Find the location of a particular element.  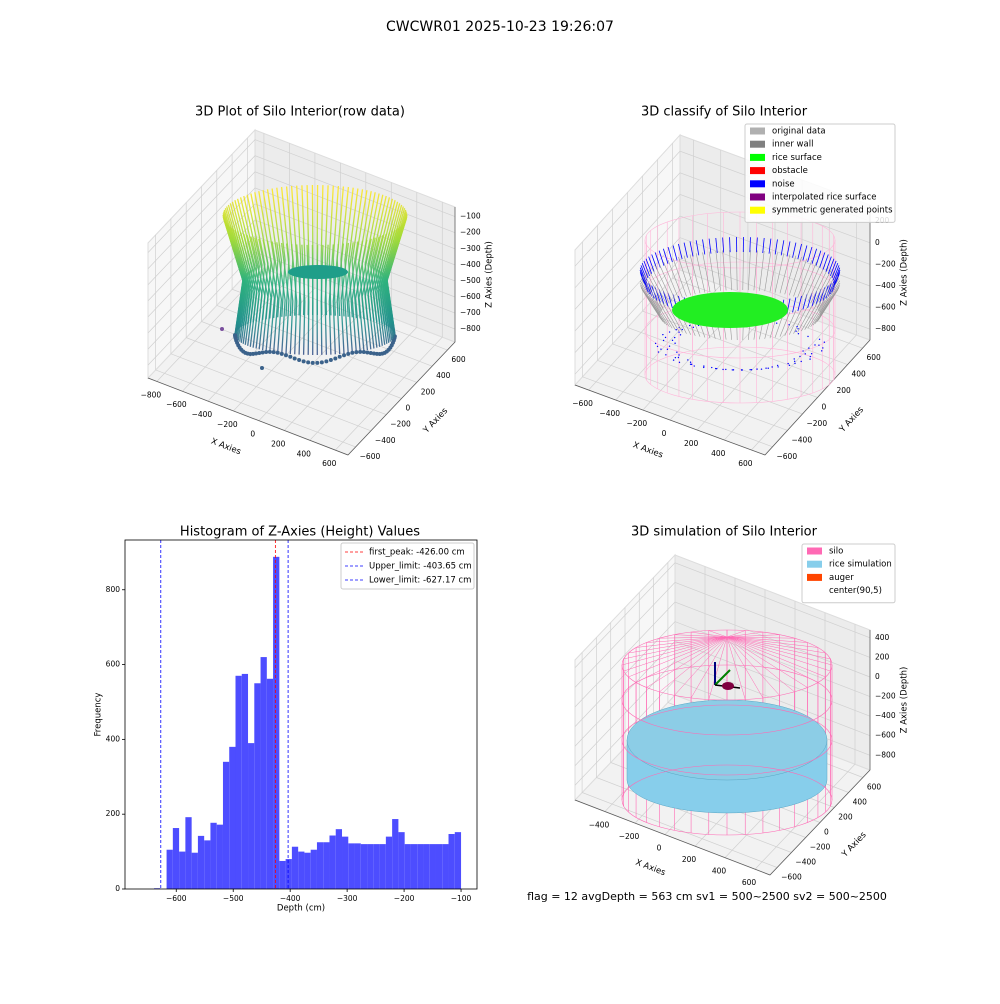

inner-surface is located at coordinates (318, 272).